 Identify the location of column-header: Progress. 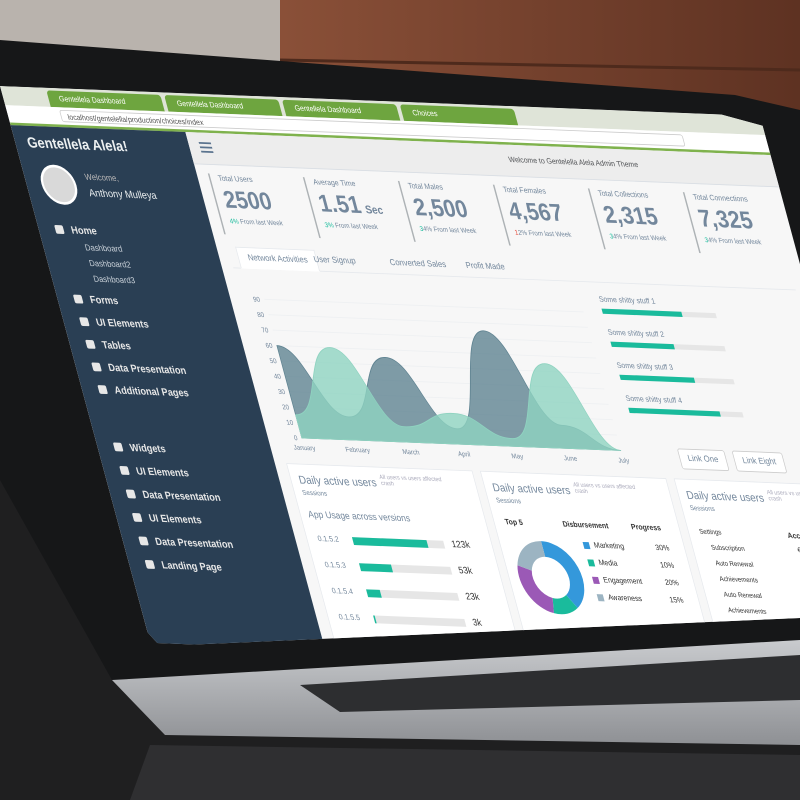
(645, 527).